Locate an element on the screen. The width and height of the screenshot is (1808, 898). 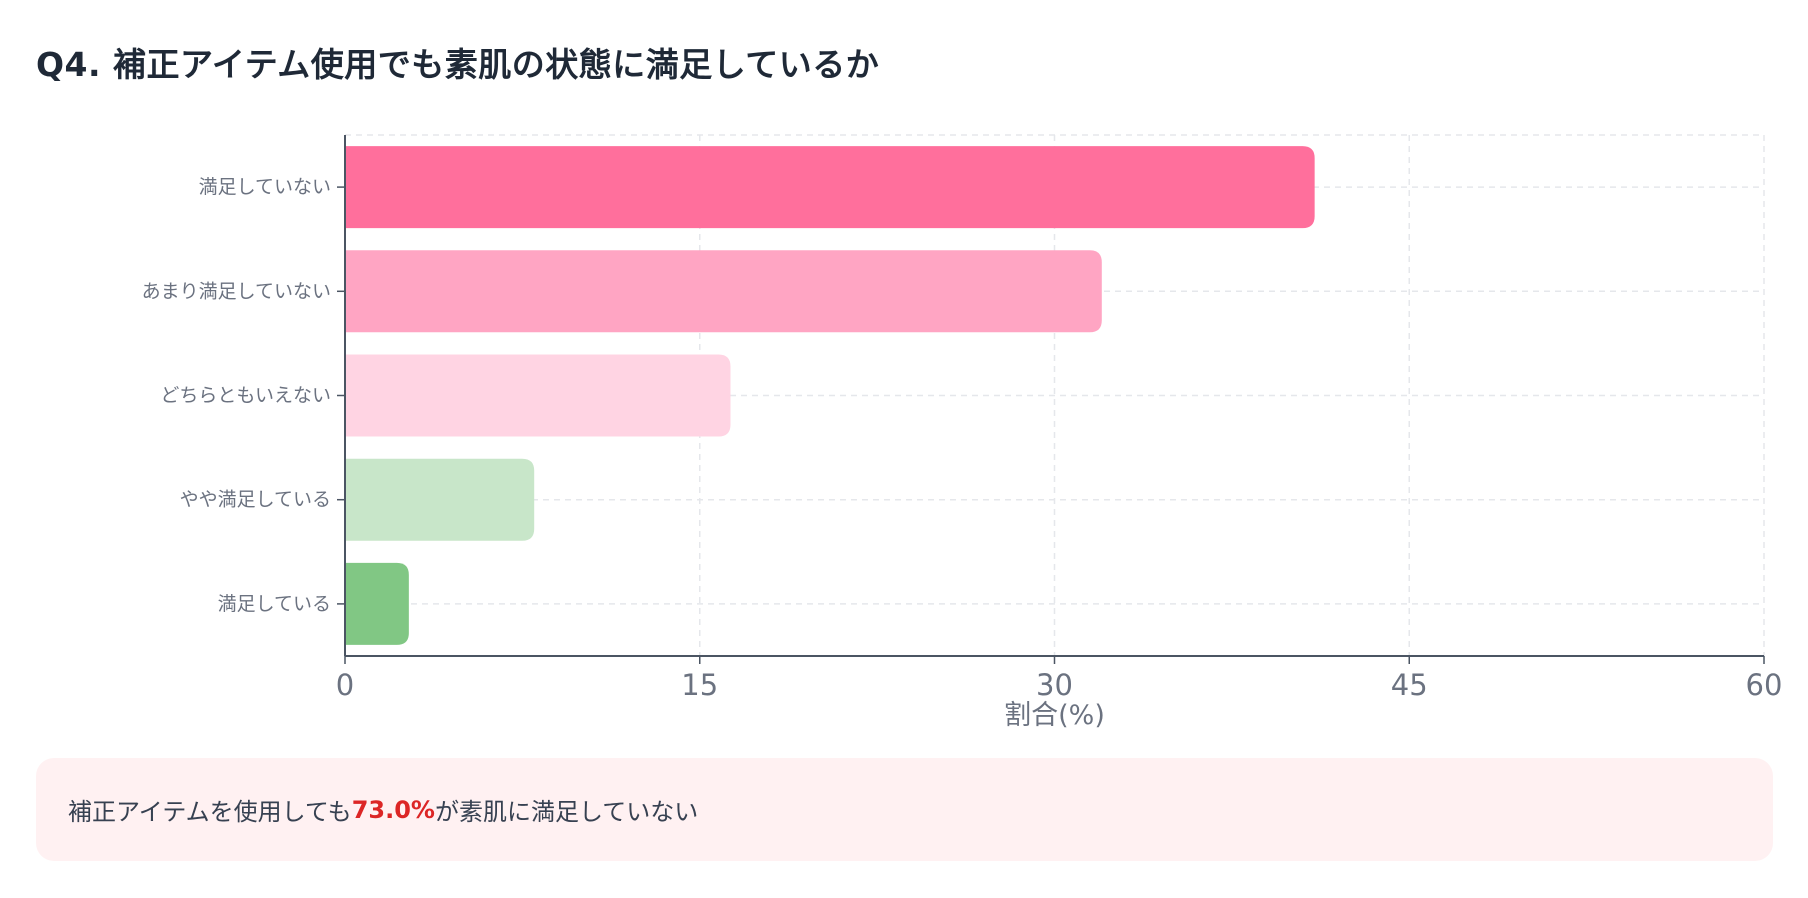
x-tick-label: 30 is located at coordinates (1054, 685).